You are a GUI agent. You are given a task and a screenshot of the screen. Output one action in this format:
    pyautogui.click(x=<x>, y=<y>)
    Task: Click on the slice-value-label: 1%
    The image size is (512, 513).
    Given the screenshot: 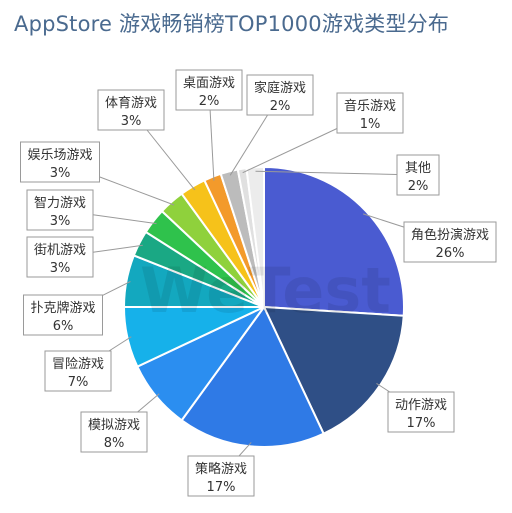 What is the action you would take?
    pyautogui.click(x=370, y=124)
    